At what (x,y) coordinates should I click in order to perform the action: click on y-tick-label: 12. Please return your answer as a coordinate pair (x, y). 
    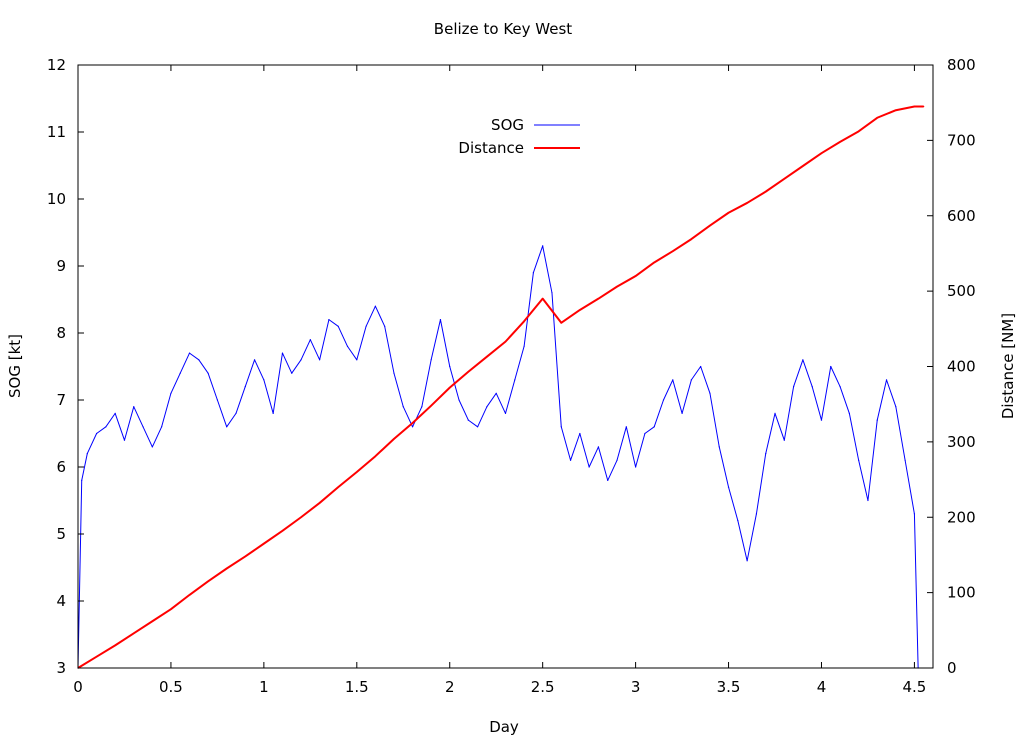
    Looking at the image, I should click on (56, 65).